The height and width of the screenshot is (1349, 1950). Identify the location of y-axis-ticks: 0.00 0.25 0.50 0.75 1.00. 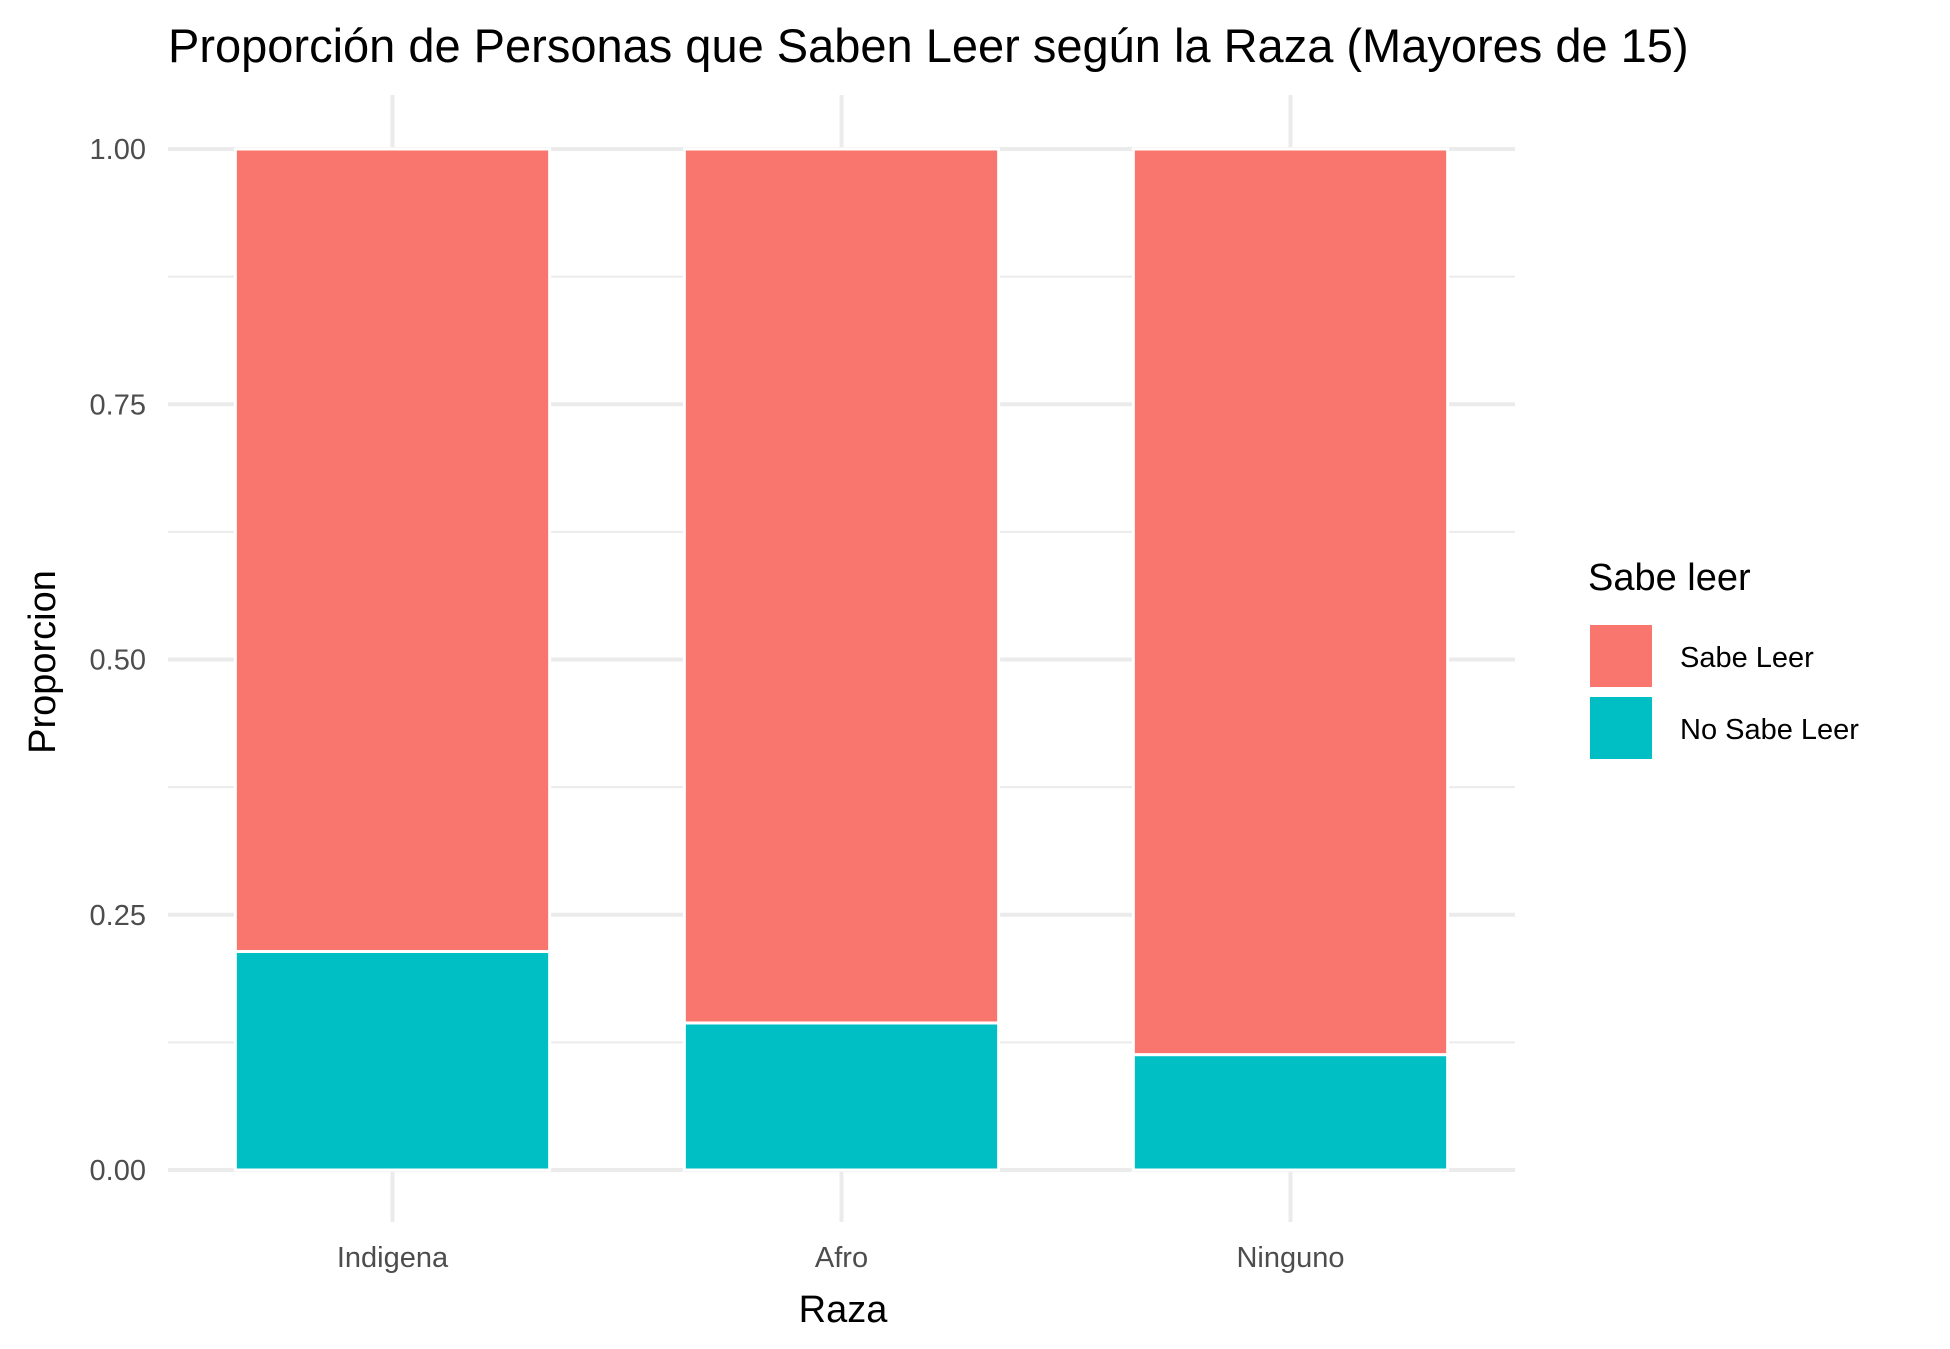
(118, 660).